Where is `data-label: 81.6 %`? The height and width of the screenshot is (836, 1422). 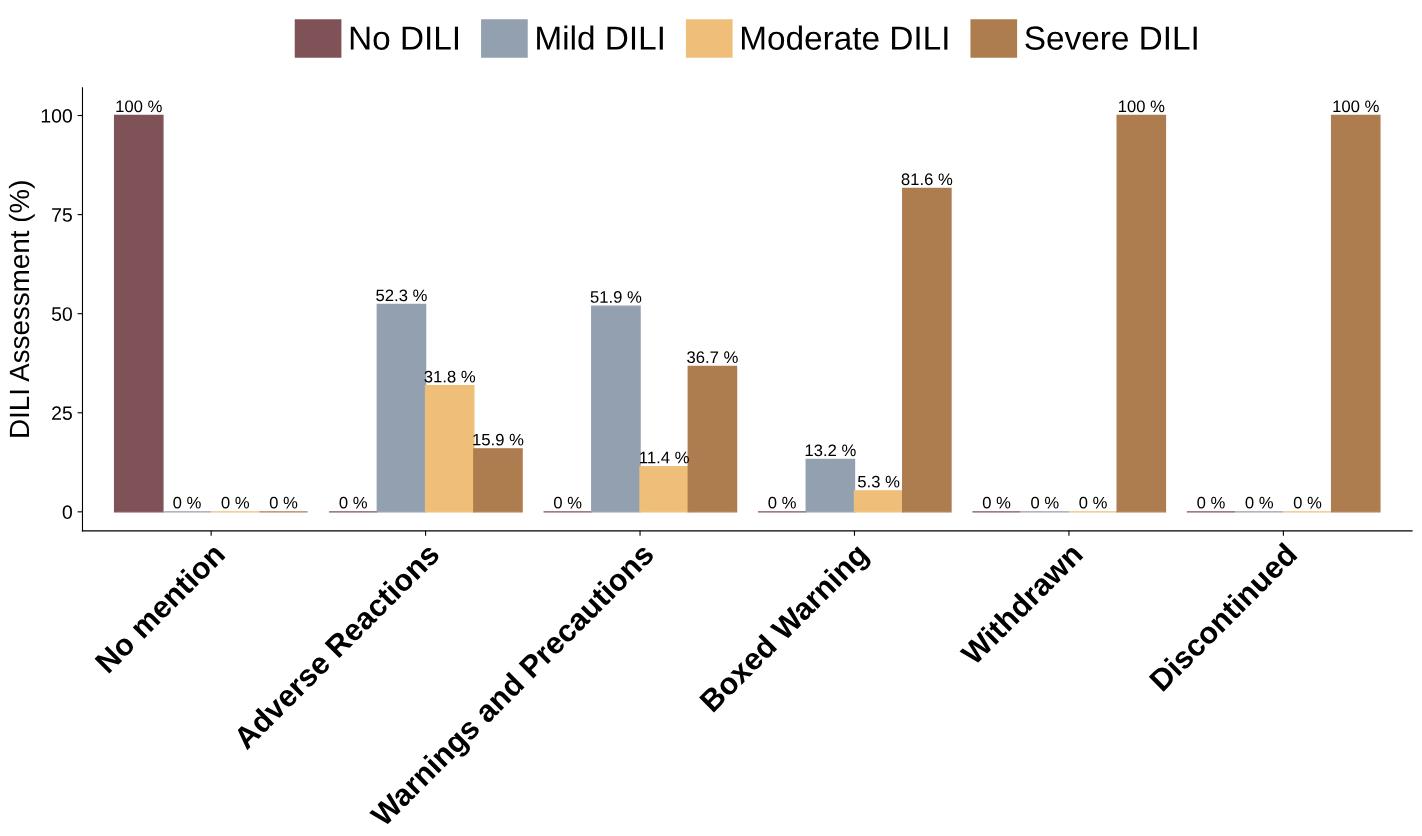 data-label: 81.6 % is located at coordinates (927, 179).